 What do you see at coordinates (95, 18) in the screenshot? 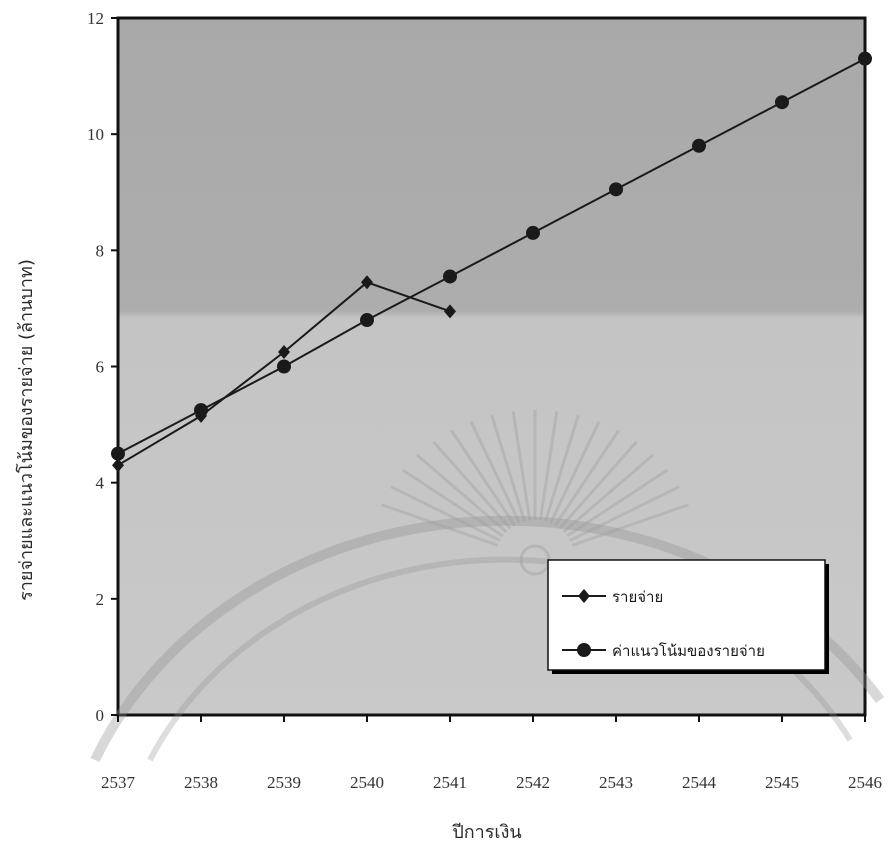
I see `y-tick-label: 12` at bounding box center [95, 18].